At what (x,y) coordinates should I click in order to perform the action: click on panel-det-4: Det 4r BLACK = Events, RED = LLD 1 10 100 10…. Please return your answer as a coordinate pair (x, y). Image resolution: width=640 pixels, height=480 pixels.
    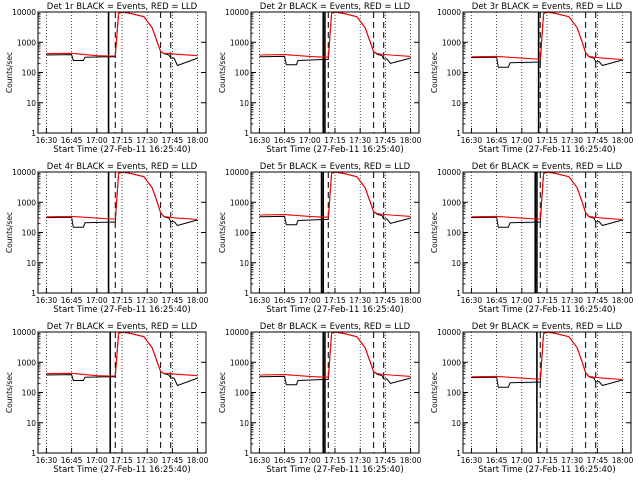
    Looking at the image, I should click on (107, 238).